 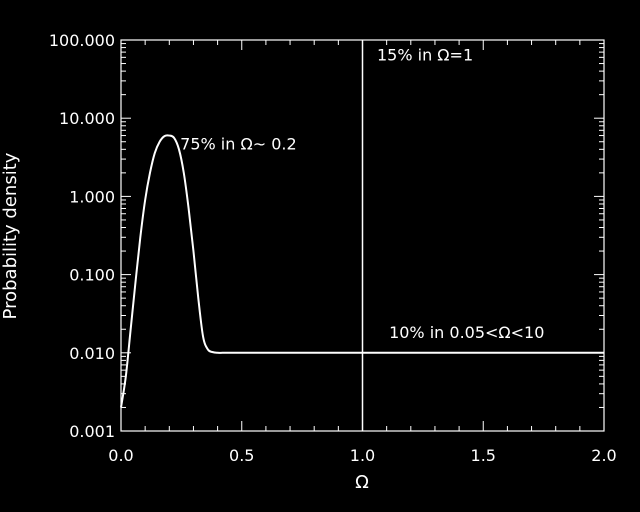 I want to click on x-axis-label: Ω, so click(x=362, y=482).